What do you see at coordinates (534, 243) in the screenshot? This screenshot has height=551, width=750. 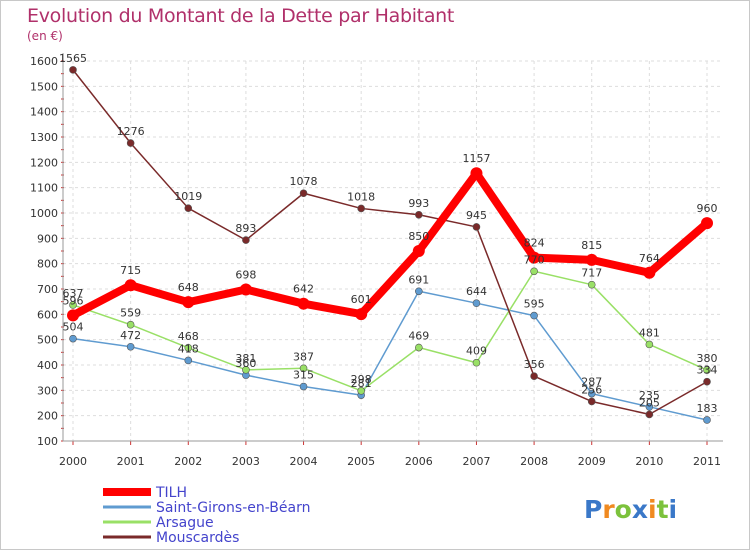 I see `data-label: 824` at bounding box center [534, 243].